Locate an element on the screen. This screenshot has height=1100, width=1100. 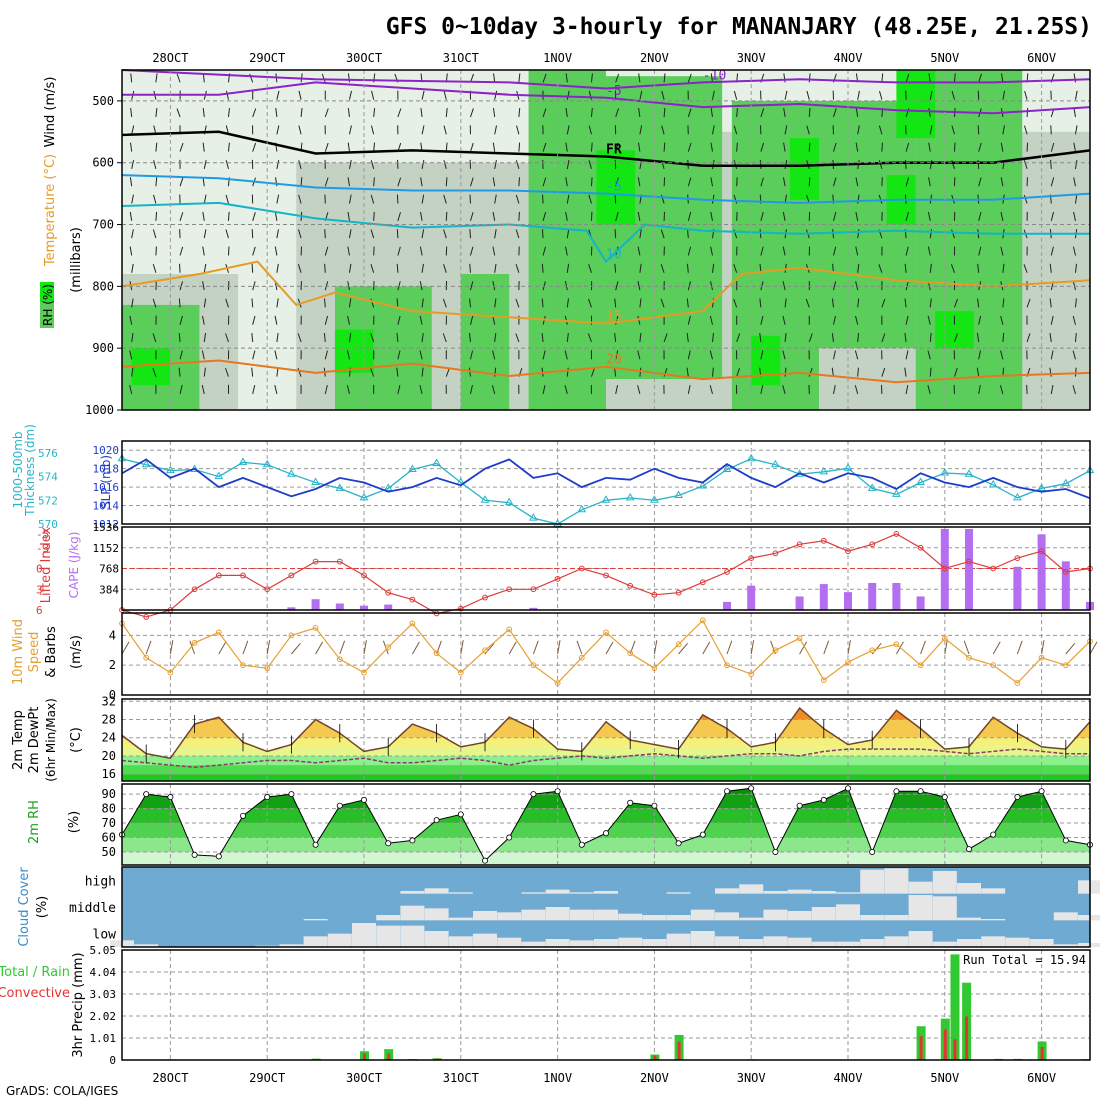
y-tick-label: -5 is located at coordinates (42, 534).